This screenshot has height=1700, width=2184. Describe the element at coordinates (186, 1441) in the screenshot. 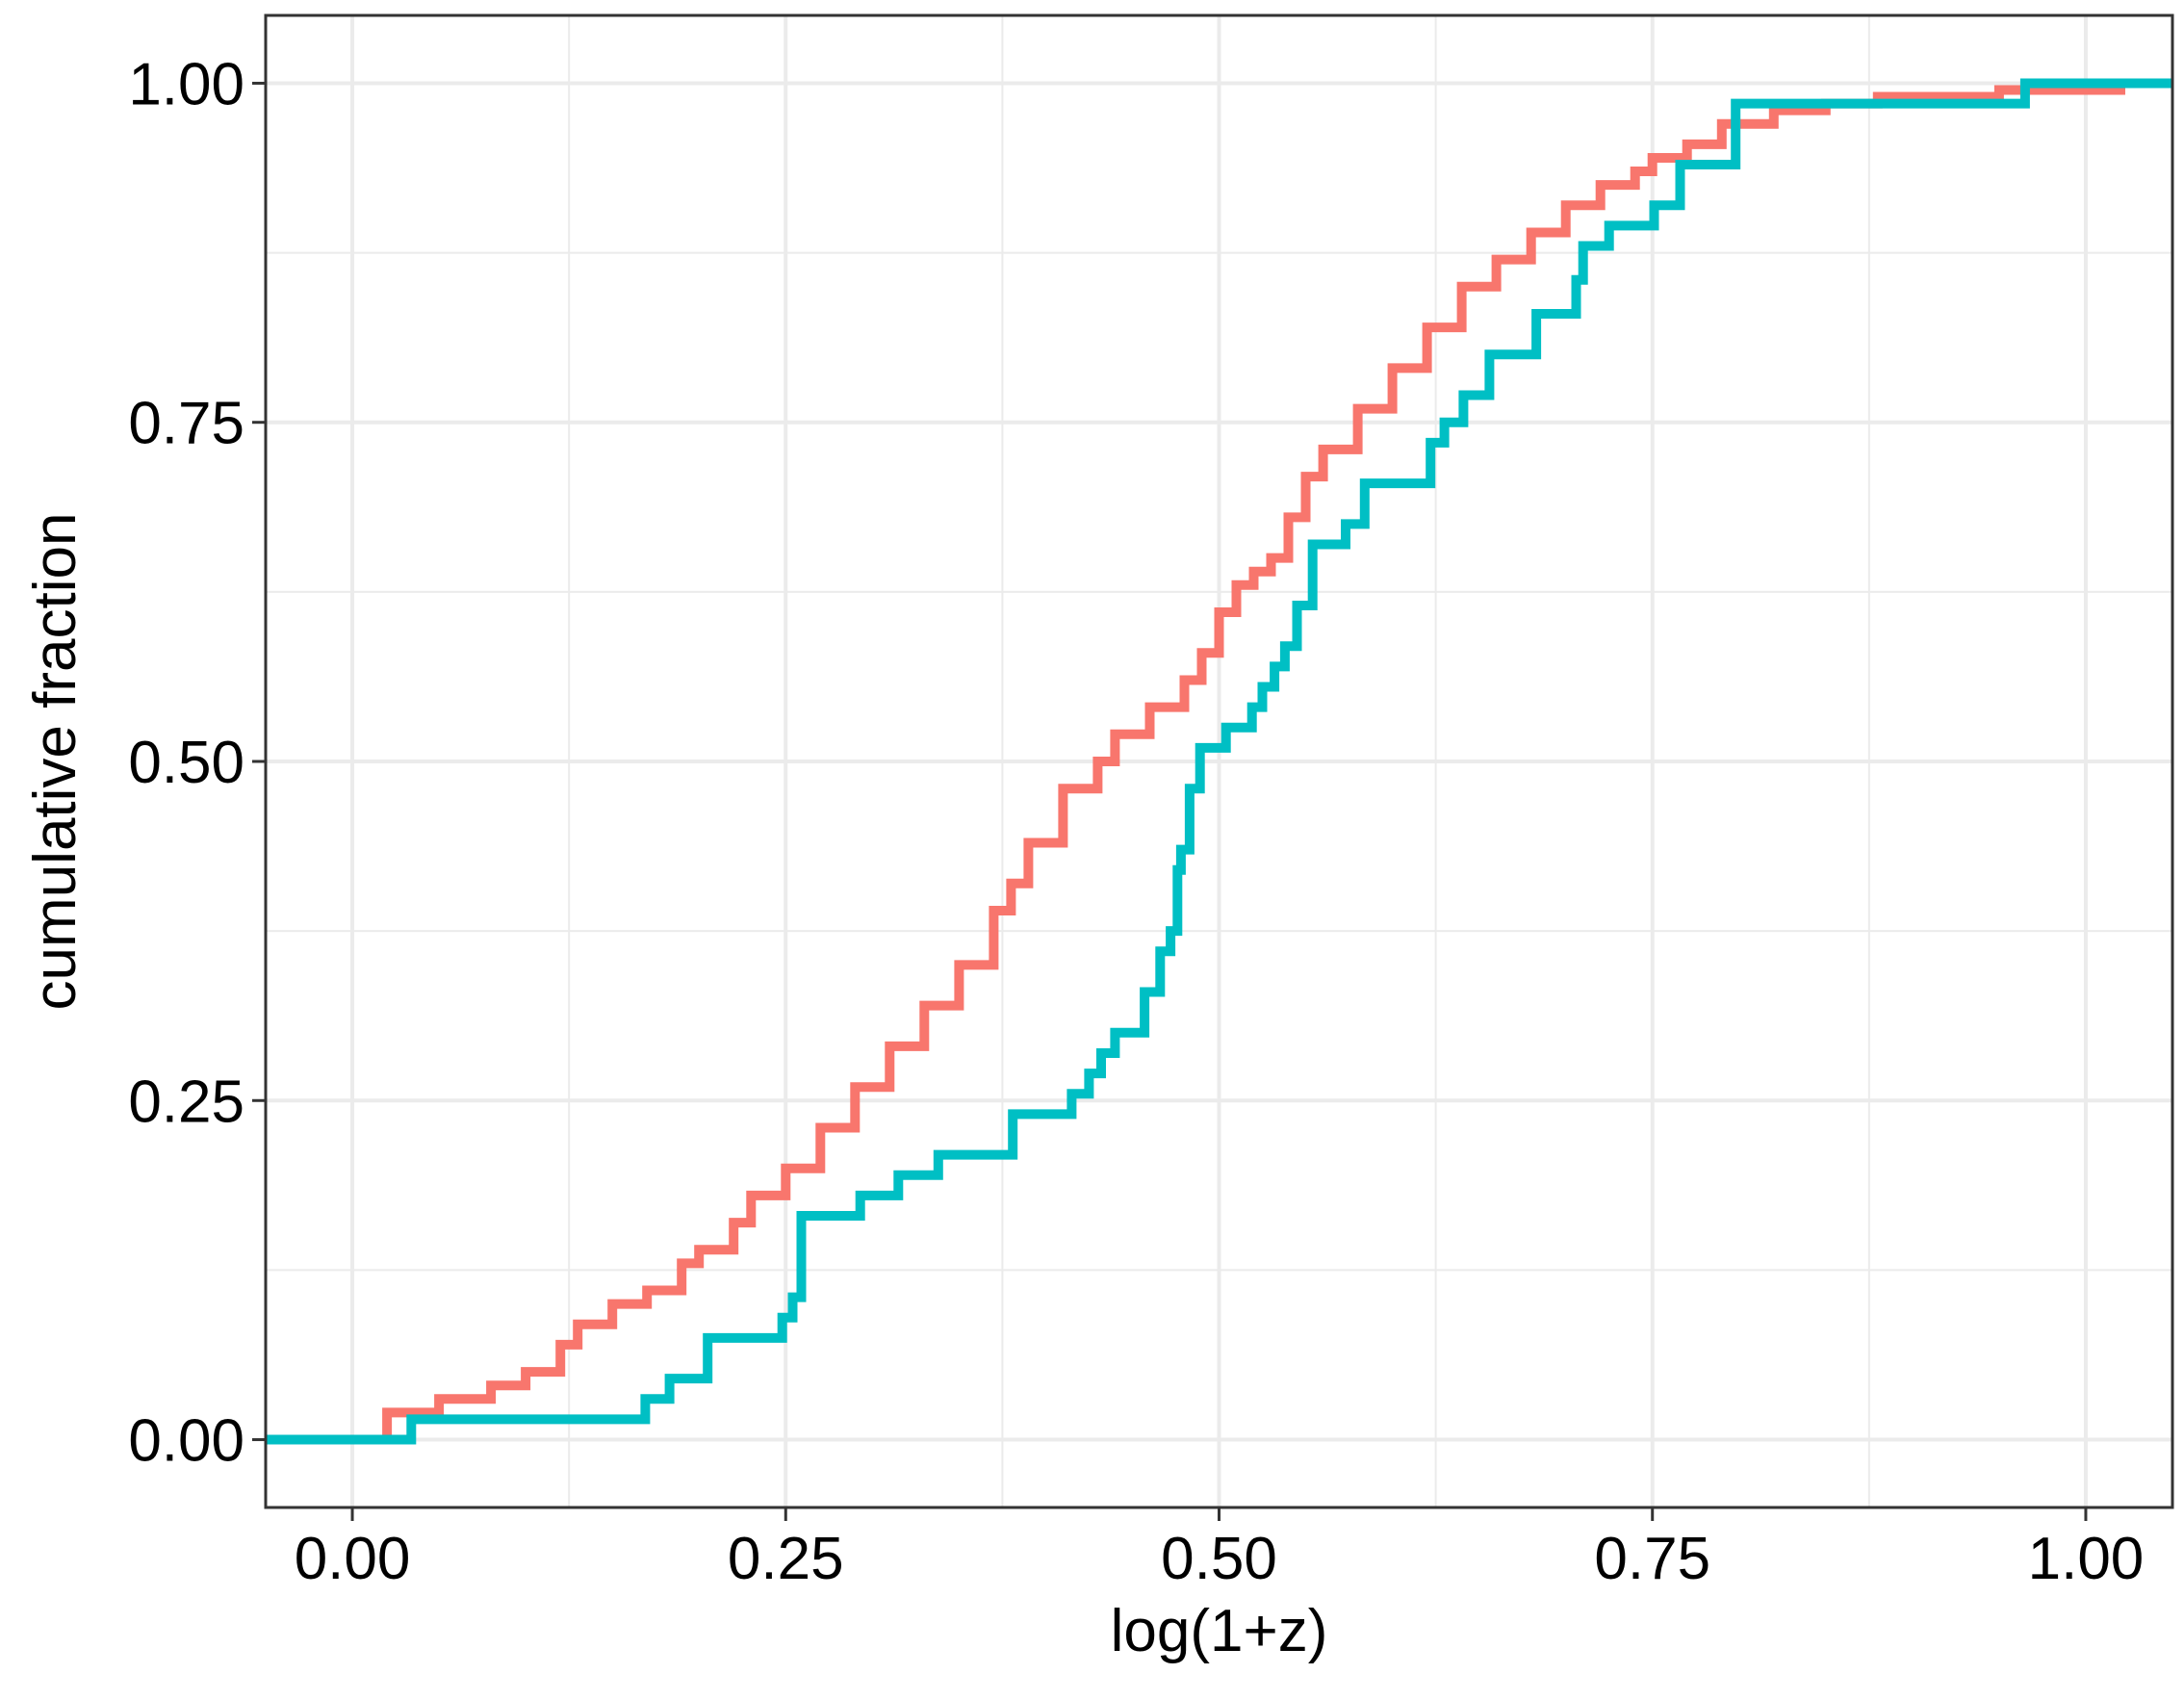

I see `y-tick-label: 0.00` at that location.